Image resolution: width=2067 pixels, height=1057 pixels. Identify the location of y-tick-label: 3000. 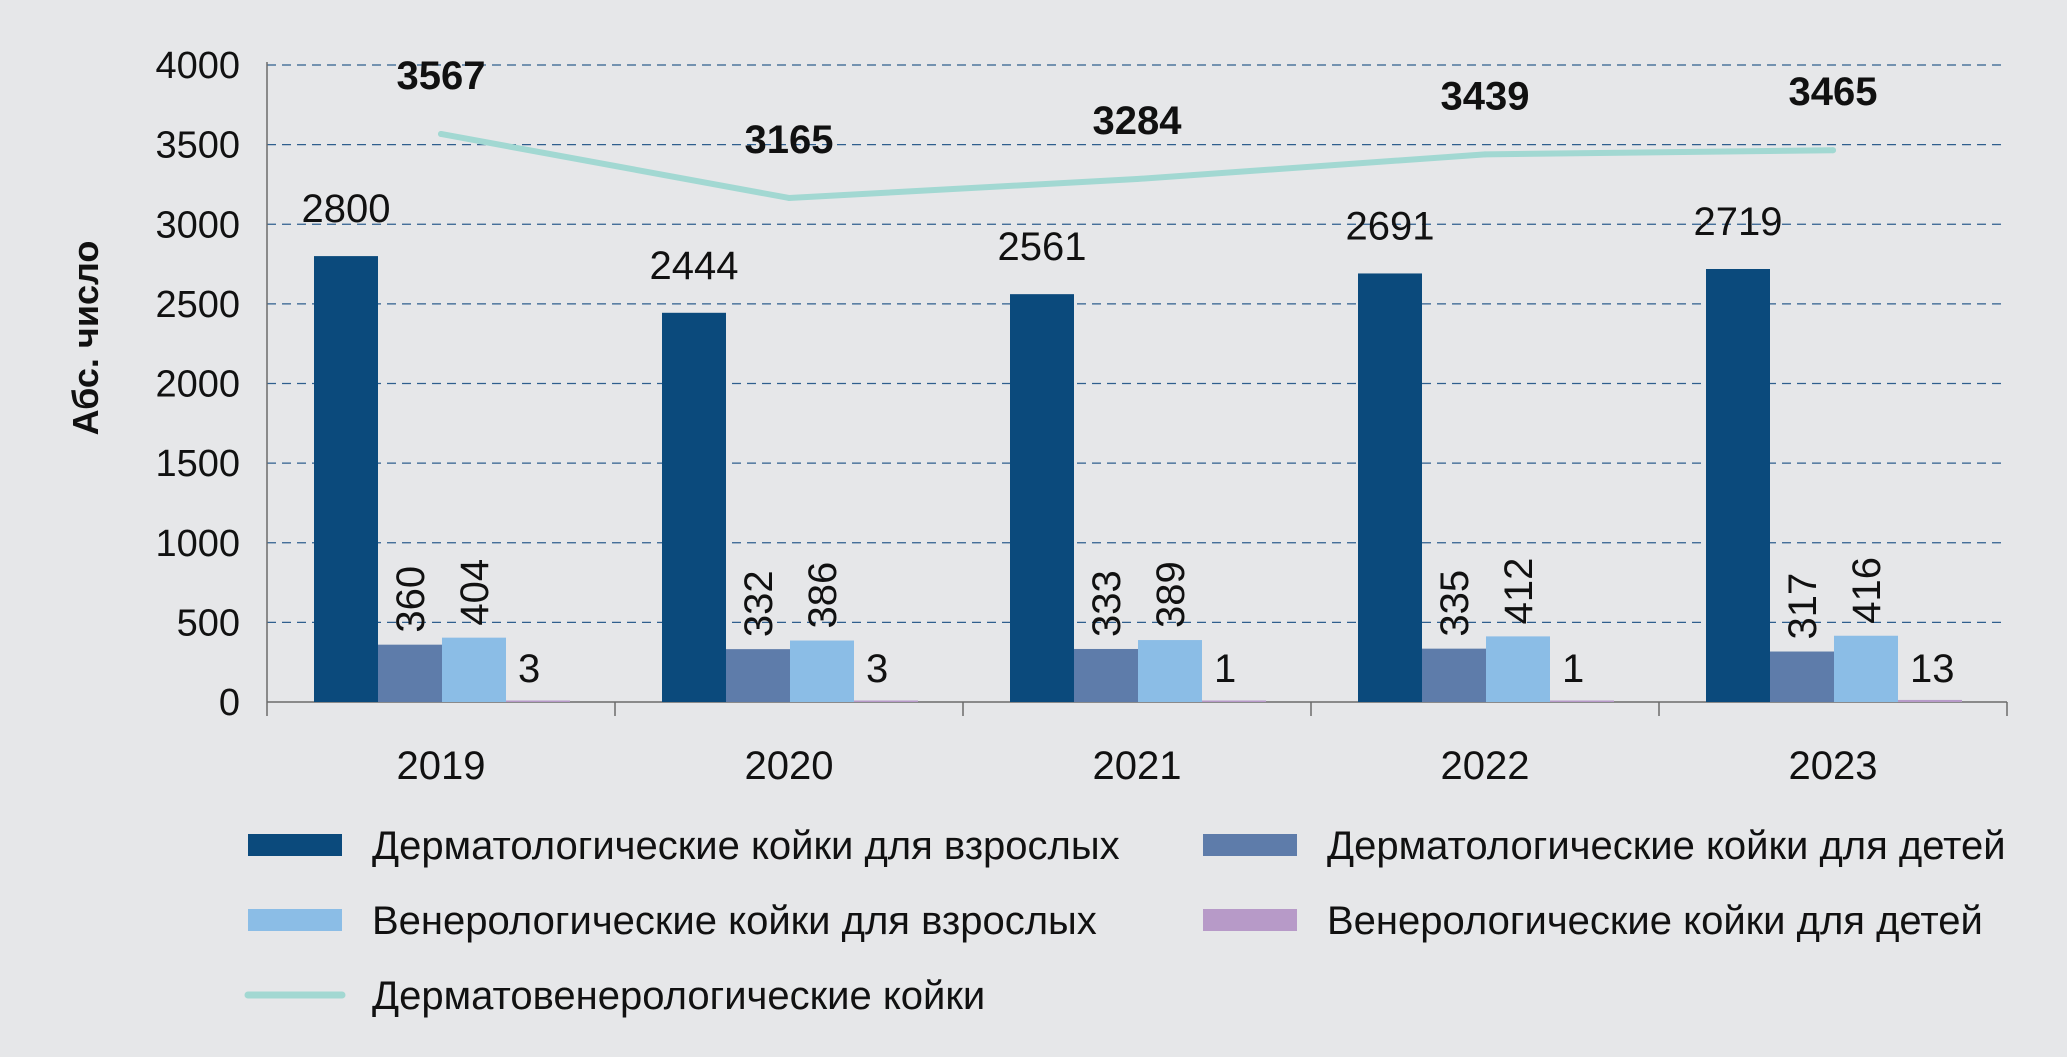
(197, 225).